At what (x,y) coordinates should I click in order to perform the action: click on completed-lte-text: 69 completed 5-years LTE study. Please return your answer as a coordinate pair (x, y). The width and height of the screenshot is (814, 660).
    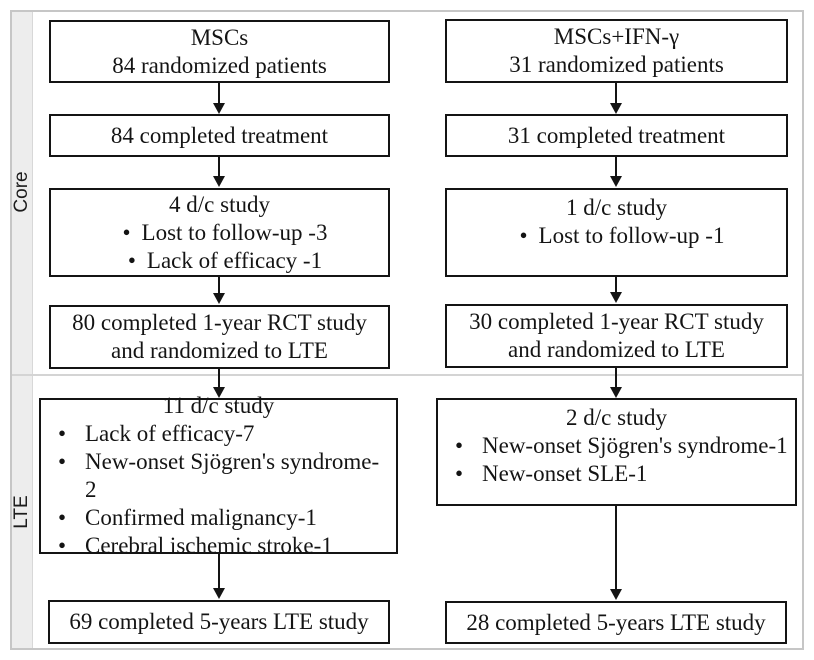
    Looking at the image, I should click on (219, 621).